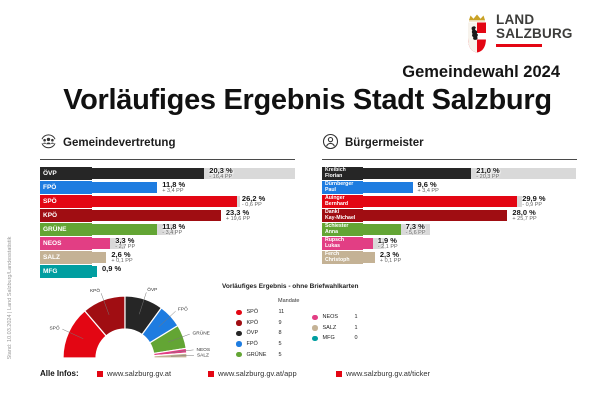 The height and width of the screenshot is (400, 600). Describe the element at coordinates (515, 19) in the screenshot. I see `logo-line1: LAND` at that location.